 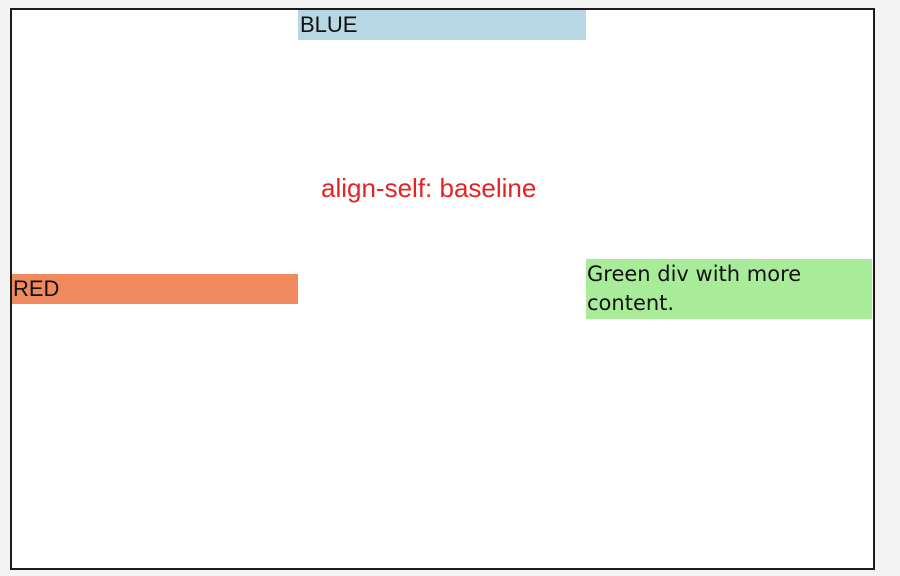 What do you see at coordinates (729, 289) in the screenshot?
I see `green-box: Green div with more content.` at bounding box center [729, 289].